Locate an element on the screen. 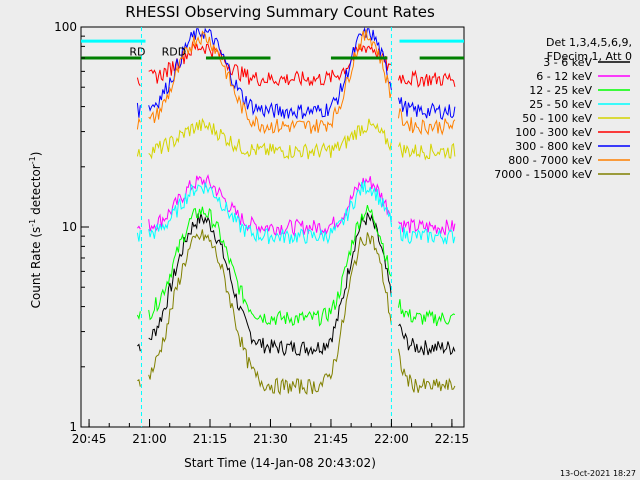 The height and width of the screenshot is (480, 640). annotation-label: RDD is located at coordinates (174, 52).